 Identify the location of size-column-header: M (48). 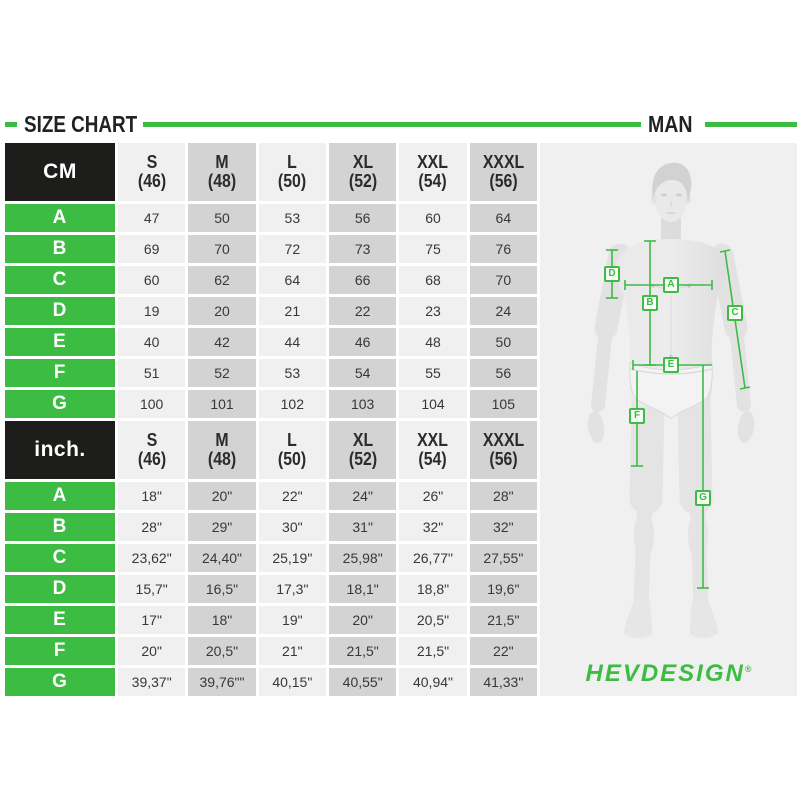
(222, 172).